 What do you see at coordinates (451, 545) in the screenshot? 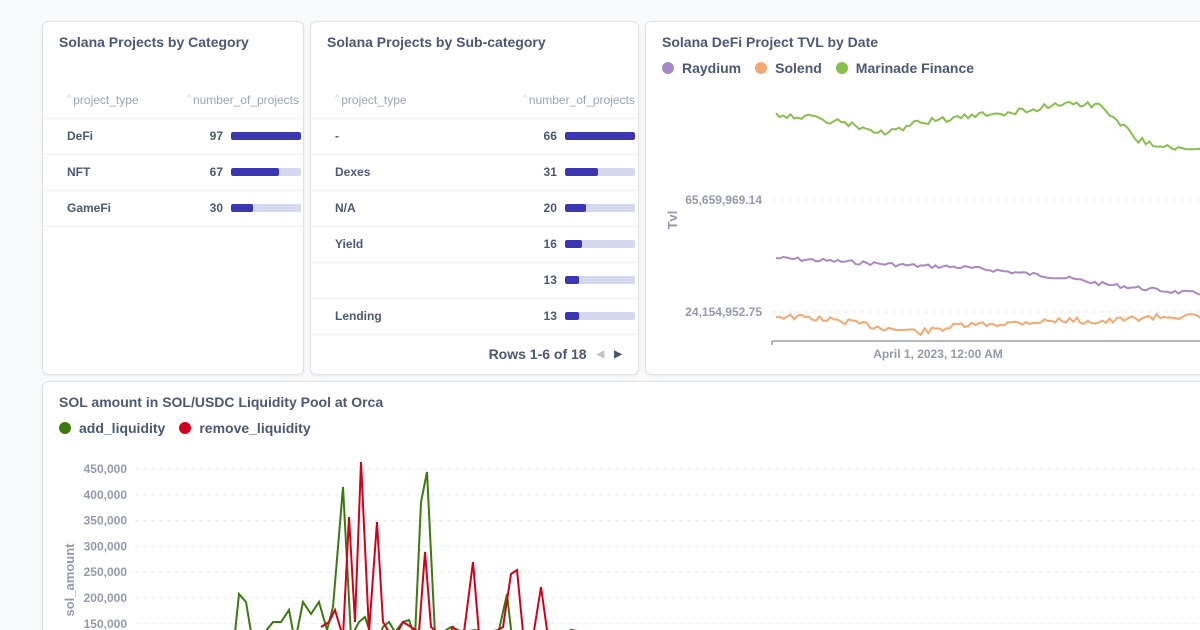
I see `series-line-remove-liquidity` at bounding box center [451, 545].